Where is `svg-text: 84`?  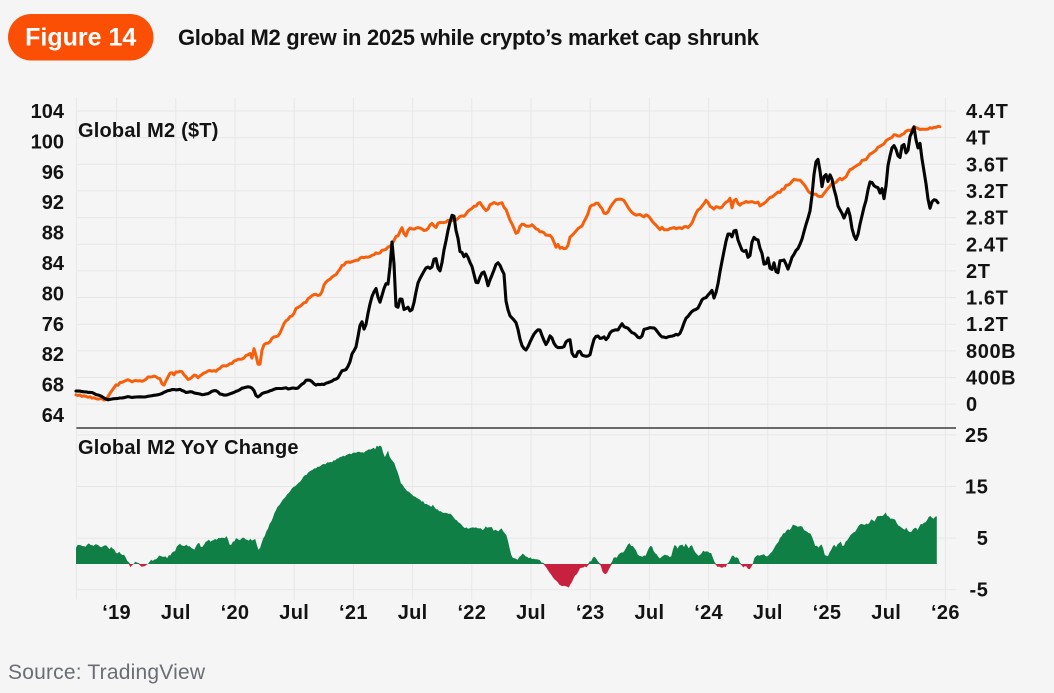
svg-text: 84 is located at coordinates (53, 264).